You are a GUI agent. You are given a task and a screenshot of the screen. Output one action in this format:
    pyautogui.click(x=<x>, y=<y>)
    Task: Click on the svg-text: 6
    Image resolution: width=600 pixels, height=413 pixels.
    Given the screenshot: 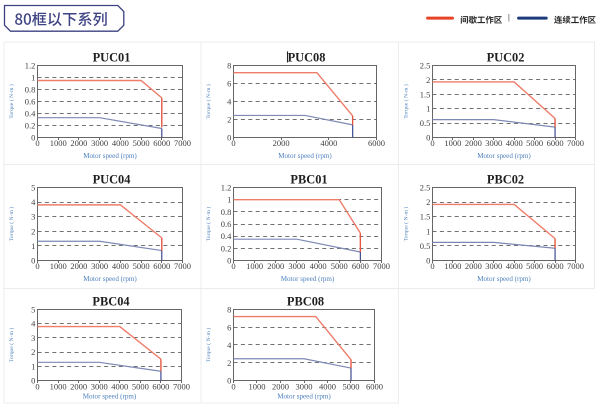 What is the action you would take?
    pyautogui.click(x=229, y=84)
    